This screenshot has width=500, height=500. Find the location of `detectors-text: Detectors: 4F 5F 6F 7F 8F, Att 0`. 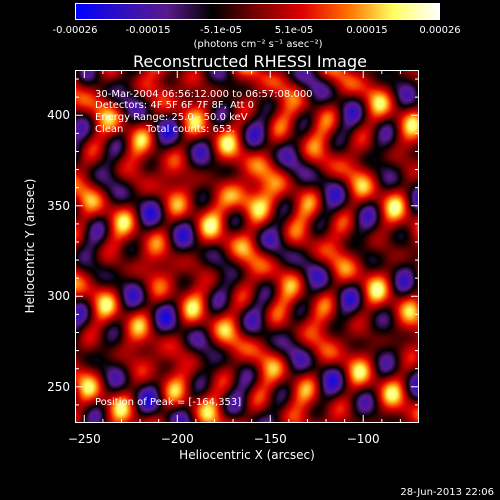

detectors-text: Detectors: 4F 5F 6F 7F 8F, Att 0 is located at coordinates (175, 105).